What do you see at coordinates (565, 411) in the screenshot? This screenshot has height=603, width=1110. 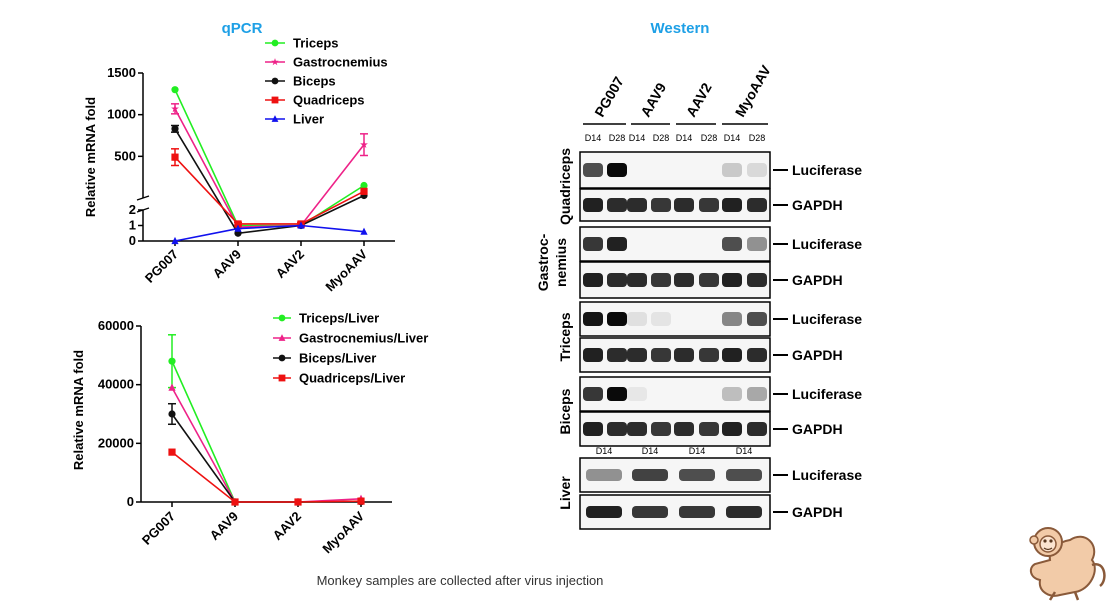 I see `tissue-label: Biceps` at bounding box center [565, 411].